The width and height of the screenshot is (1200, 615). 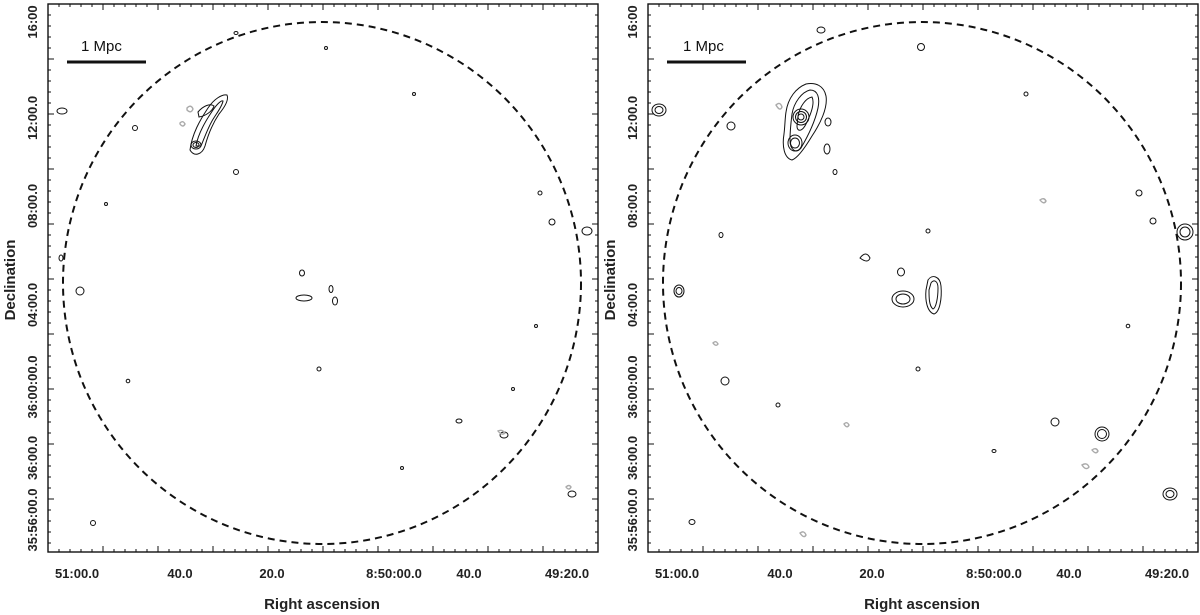 What do you see at coordinates (10, 280) in the screenshot?
I see `left-y-axis-title: Declination` at bounding box center [10, 280].